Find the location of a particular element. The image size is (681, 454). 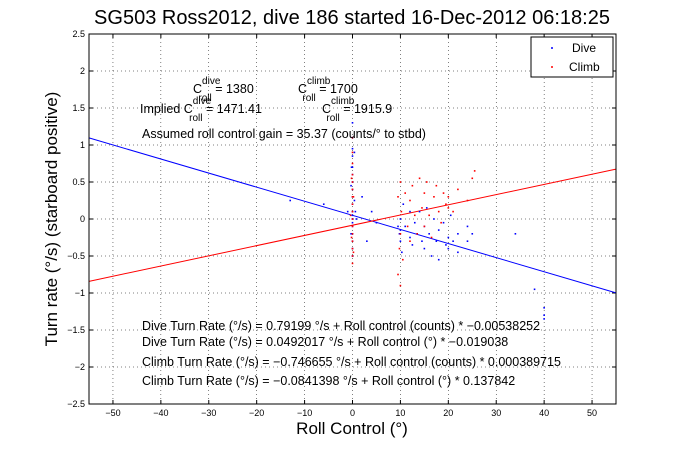

x-tick-label: −50 is located at coordinates (112, 413).